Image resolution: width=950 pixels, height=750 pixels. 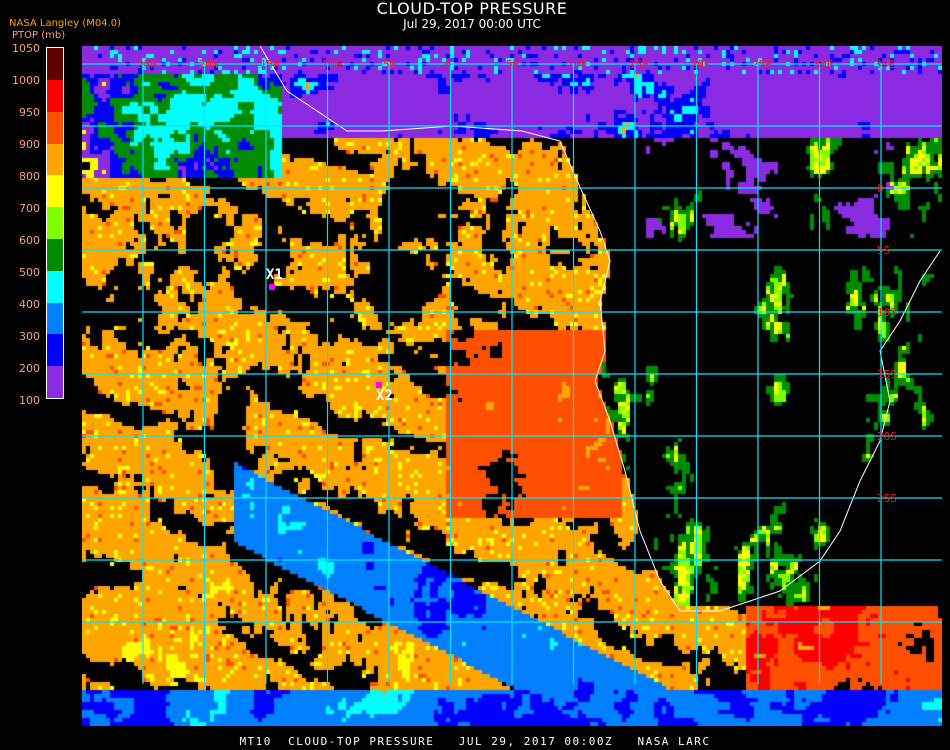 What do you see at coordinates (272, 287) in the screenshot?
I see `marker-x1` at bounding box center [272, 287].